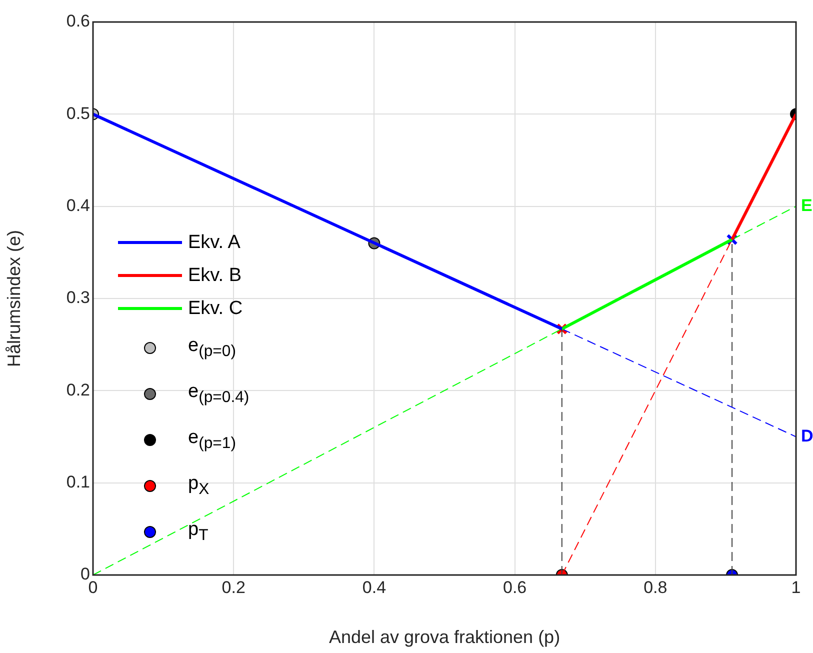 The width and height of the screenshot is (813, 653). Describe the element at coordinates (796, 587) in the screenshot. I see `x-tick-label: 1` at that location.